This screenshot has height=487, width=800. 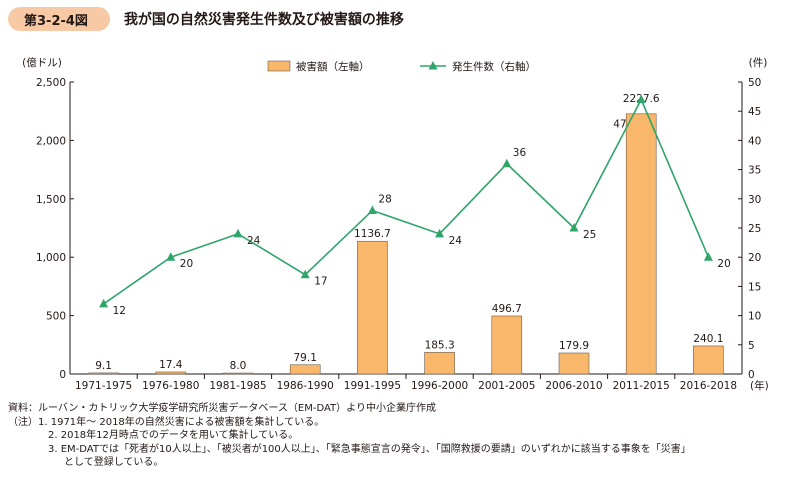 I want to click on legend-swatch-damage, so click(x=279, y=66).